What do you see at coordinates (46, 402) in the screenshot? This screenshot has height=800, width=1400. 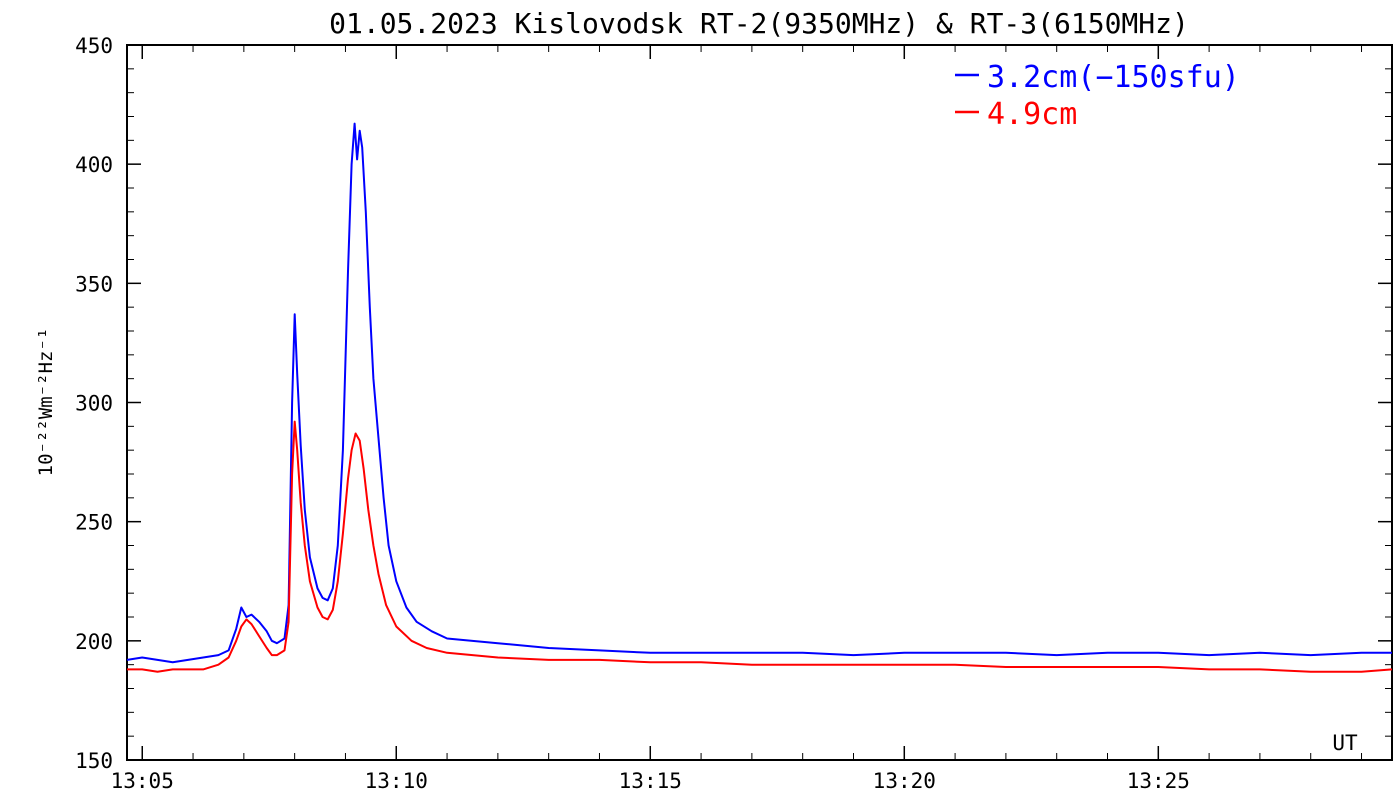 I see `y-axis-label: 10⁻²²Wm⁻²Hz⁻¹` at bounding box center [46, 402].